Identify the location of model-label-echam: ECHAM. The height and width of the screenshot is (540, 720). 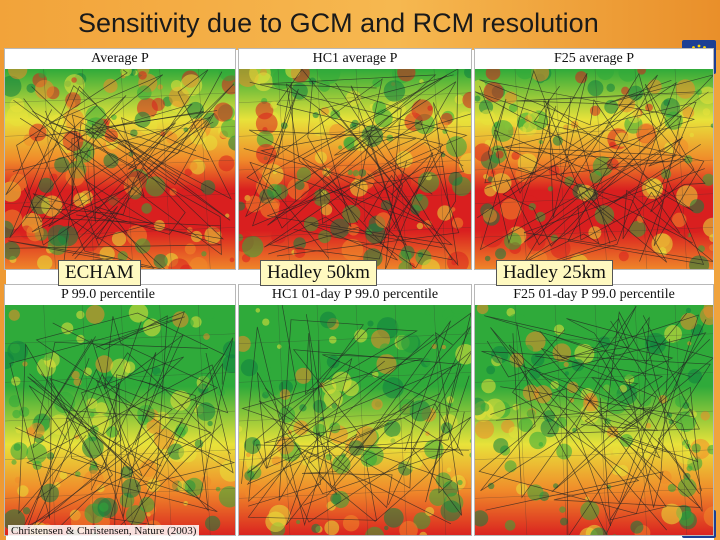
(99, 273).